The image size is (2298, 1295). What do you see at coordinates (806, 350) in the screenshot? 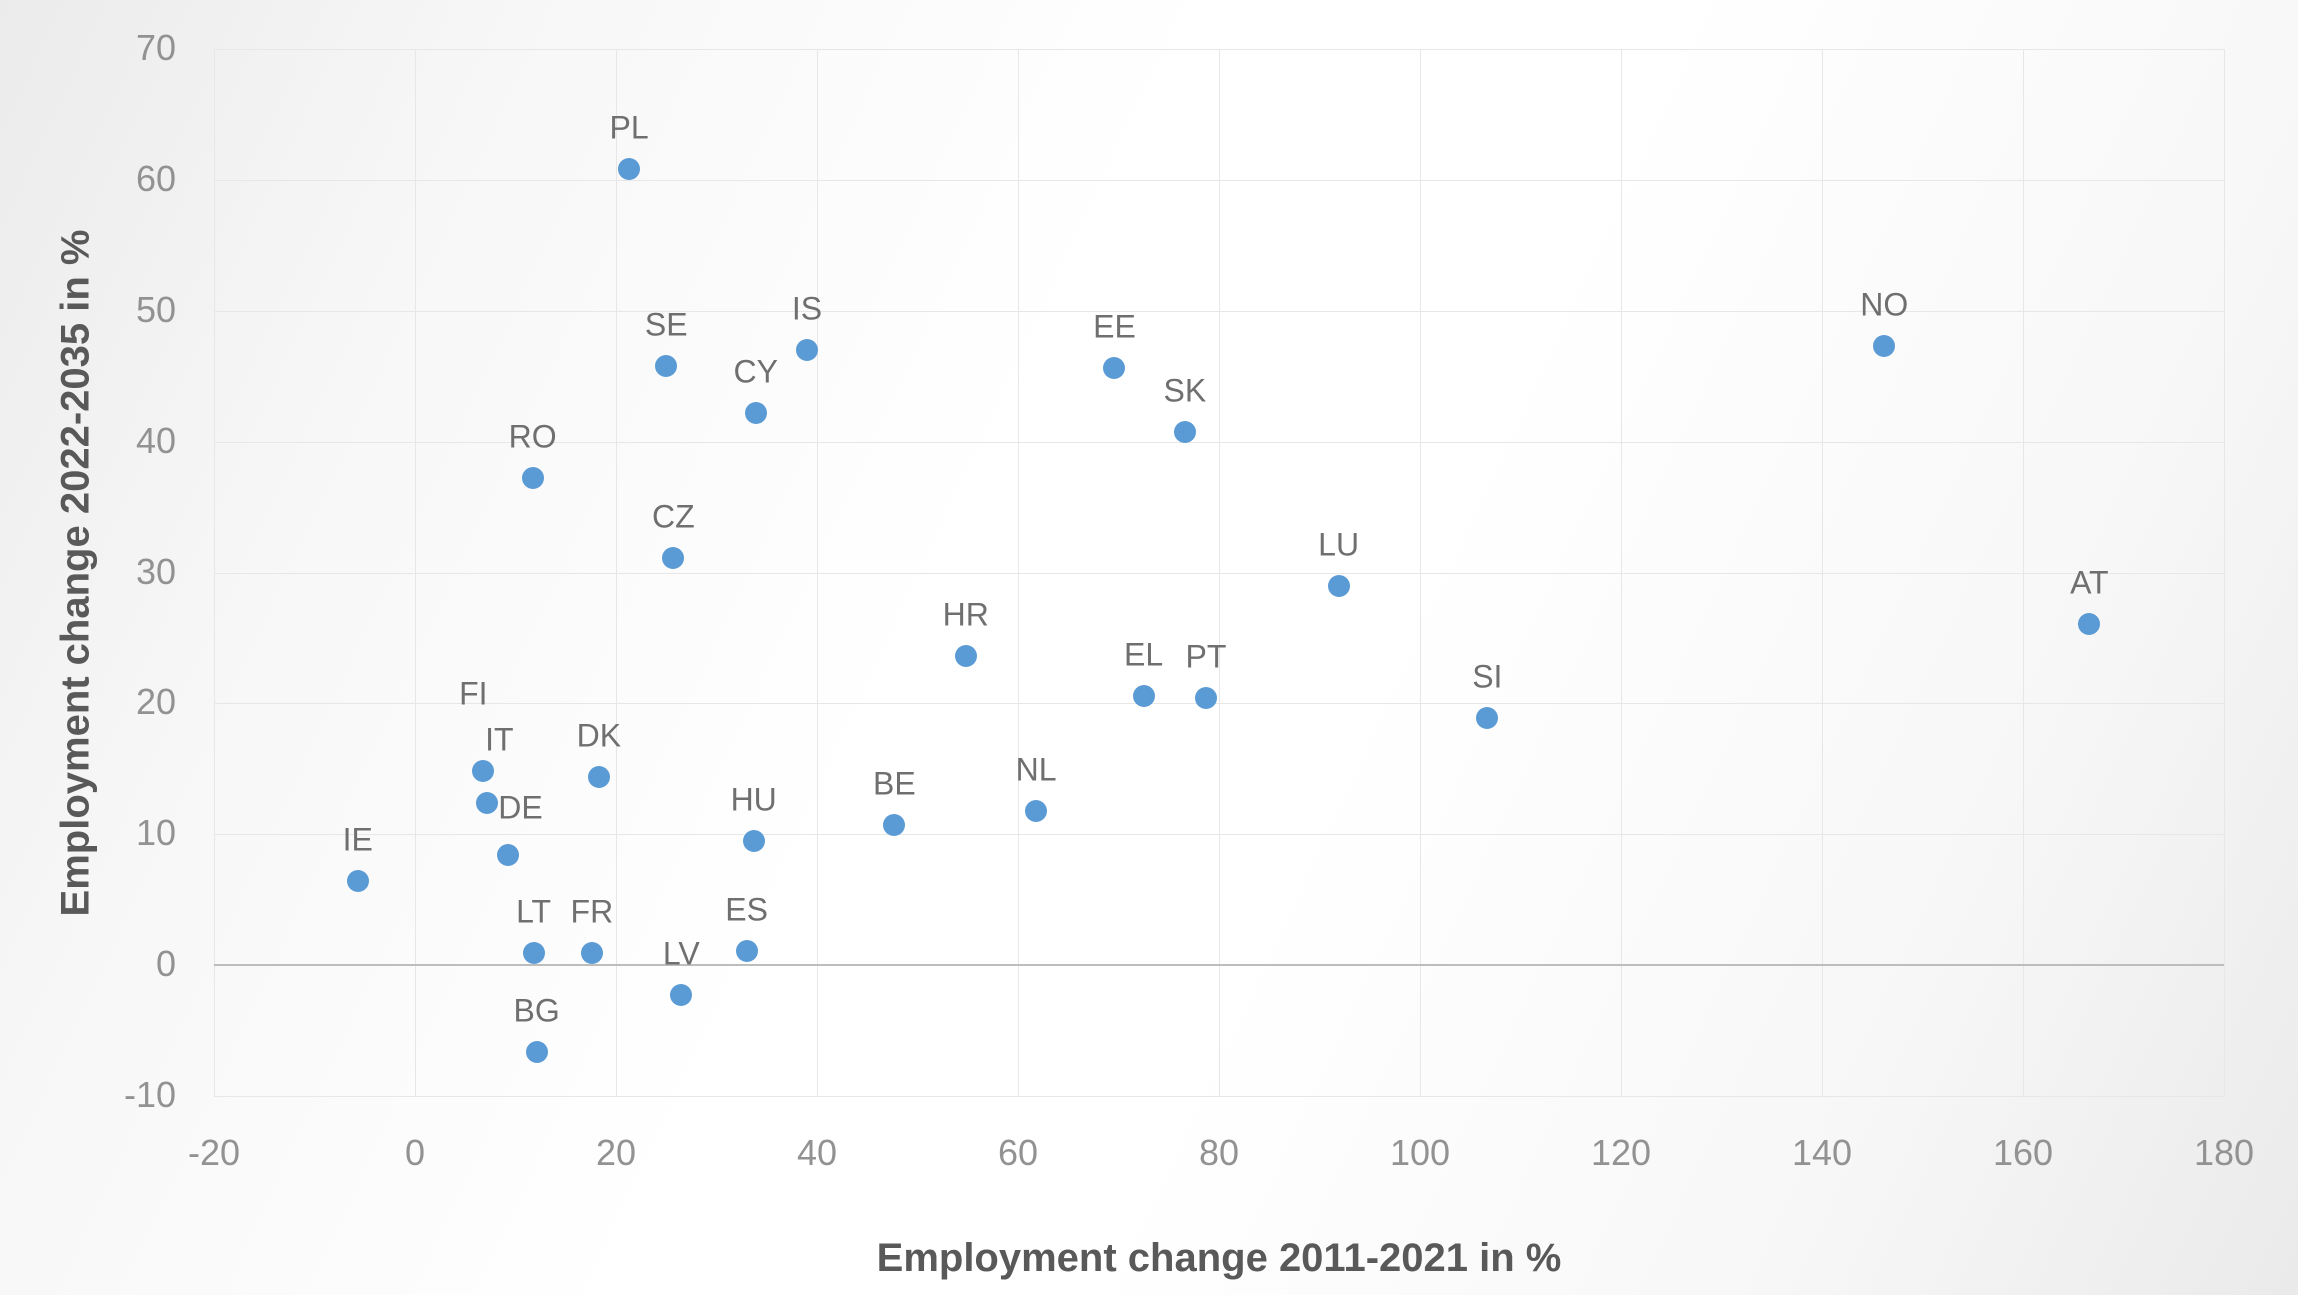
I see `data-point-is` at bounding box center [806, 350].